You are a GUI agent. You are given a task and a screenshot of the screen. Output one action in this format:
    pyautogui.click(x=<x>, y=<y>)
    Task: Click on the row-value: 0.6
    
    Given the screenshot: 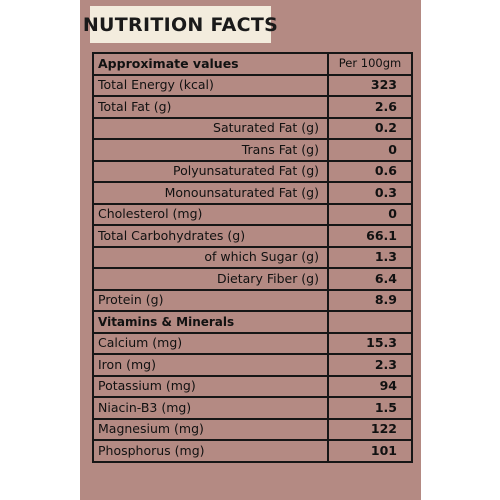 What is the action you would take?
    pyautogui.click(x=370, y=171)
    